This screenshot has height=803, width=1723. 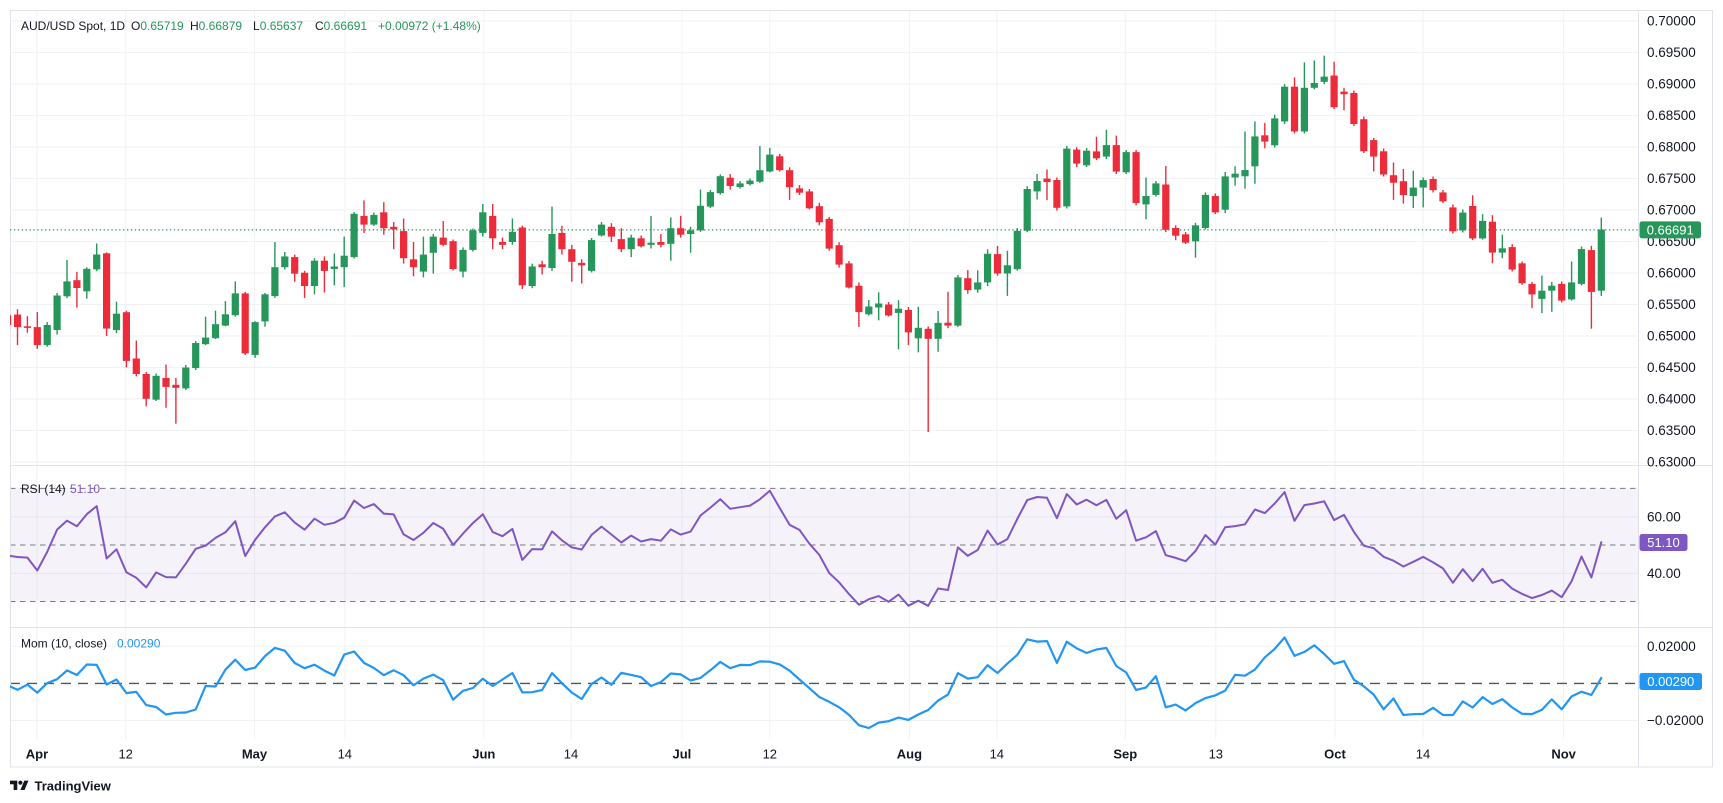 I want to click on svg-text: 0.67500, so click(x=1671, y=178).